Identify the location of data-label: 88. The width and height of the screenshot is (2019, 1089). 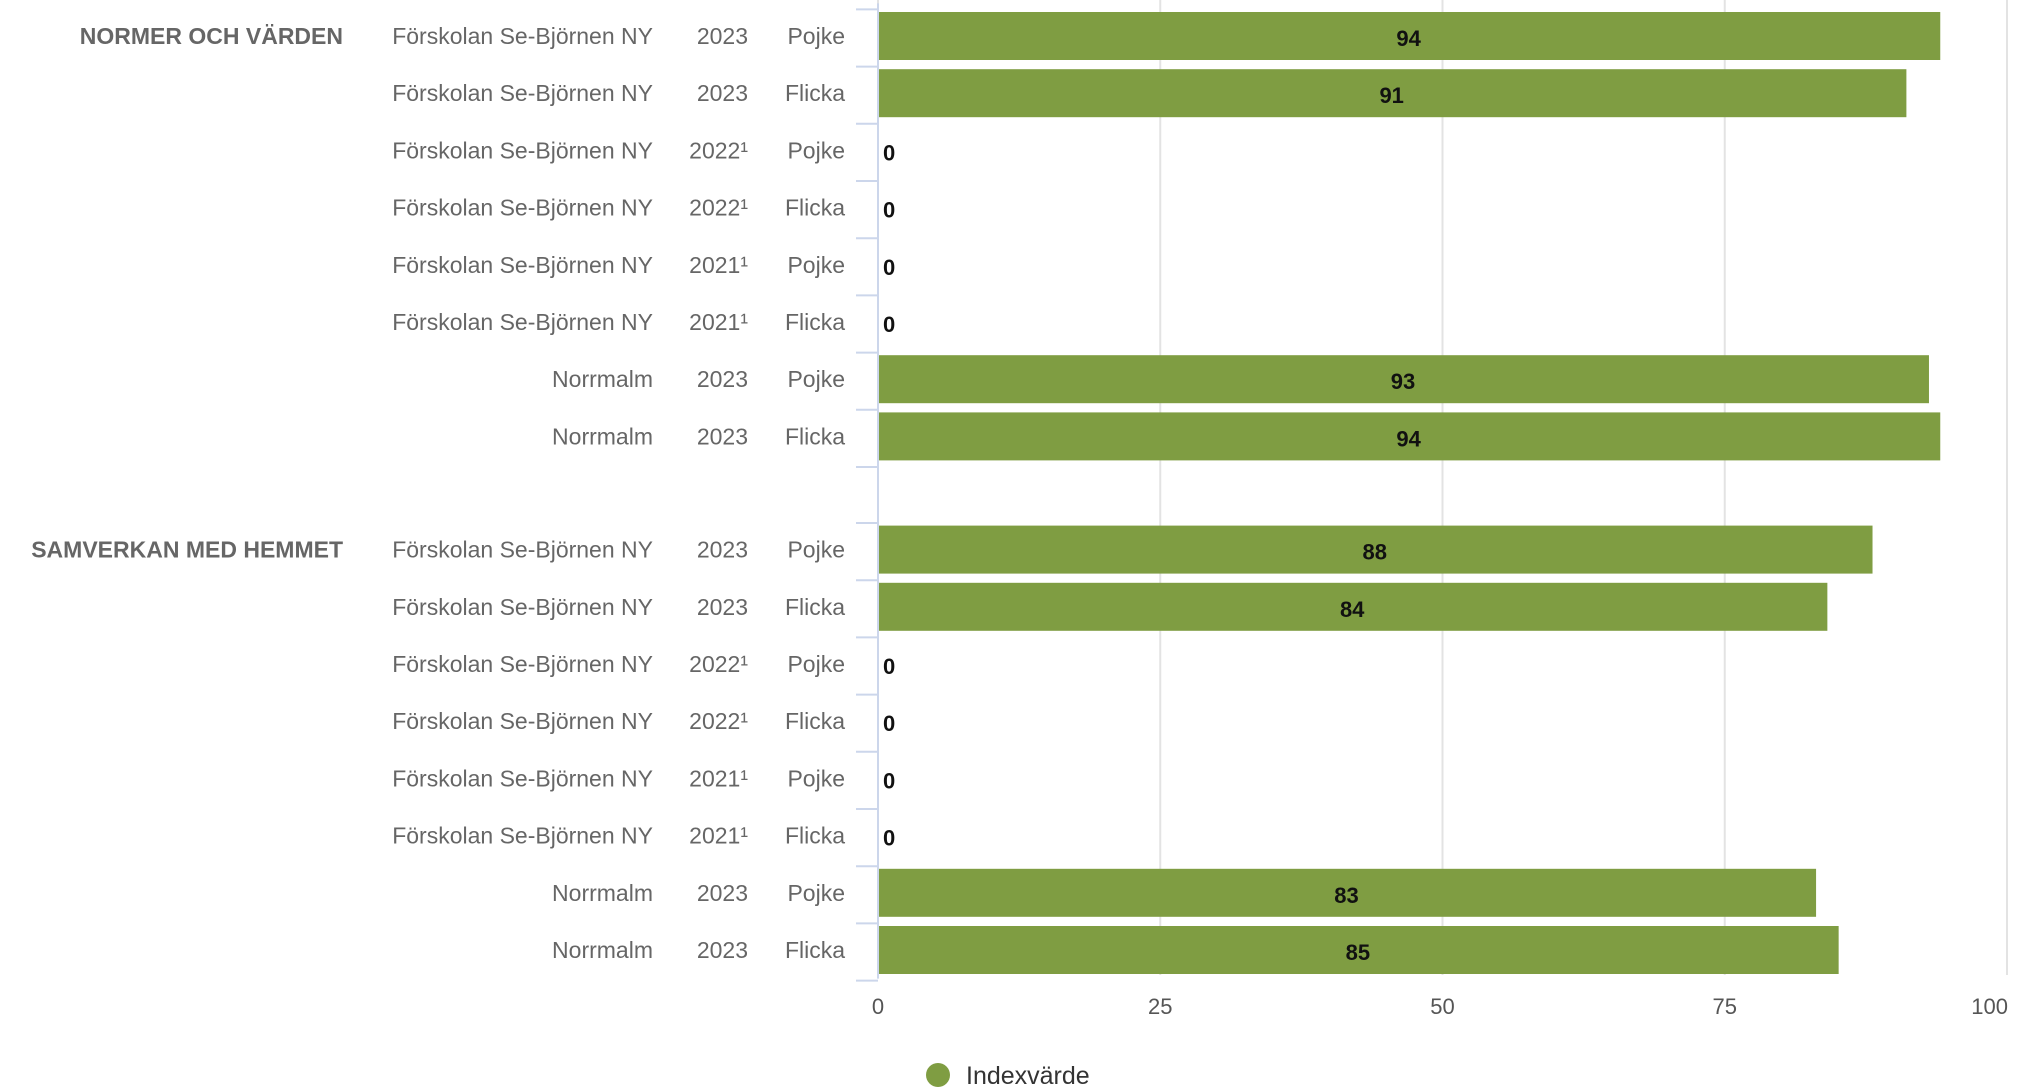
(1375, 552).